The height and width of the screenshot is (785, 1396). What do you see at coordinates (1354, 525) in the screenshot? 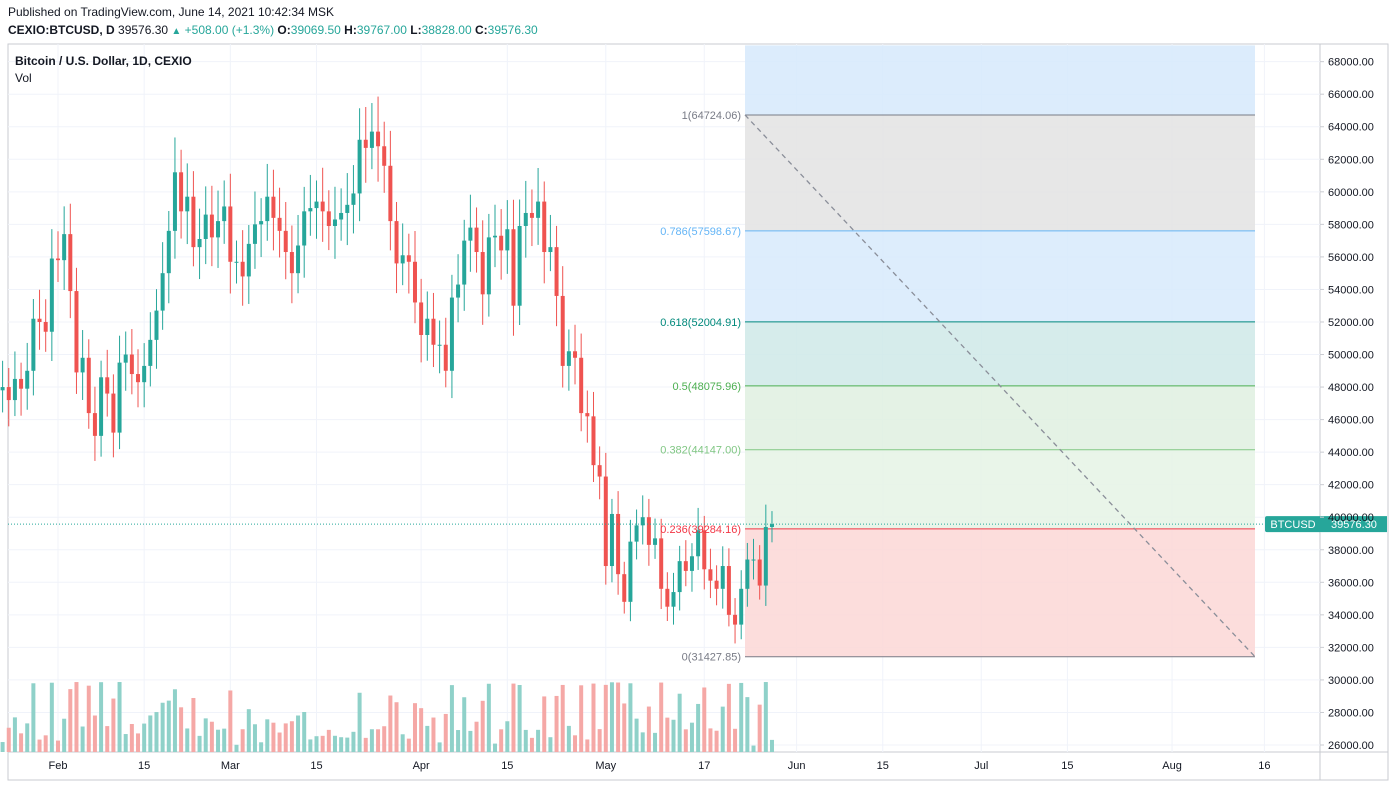
I see `price-tag-label: 39576.30` at bounding box center [1354, 525].